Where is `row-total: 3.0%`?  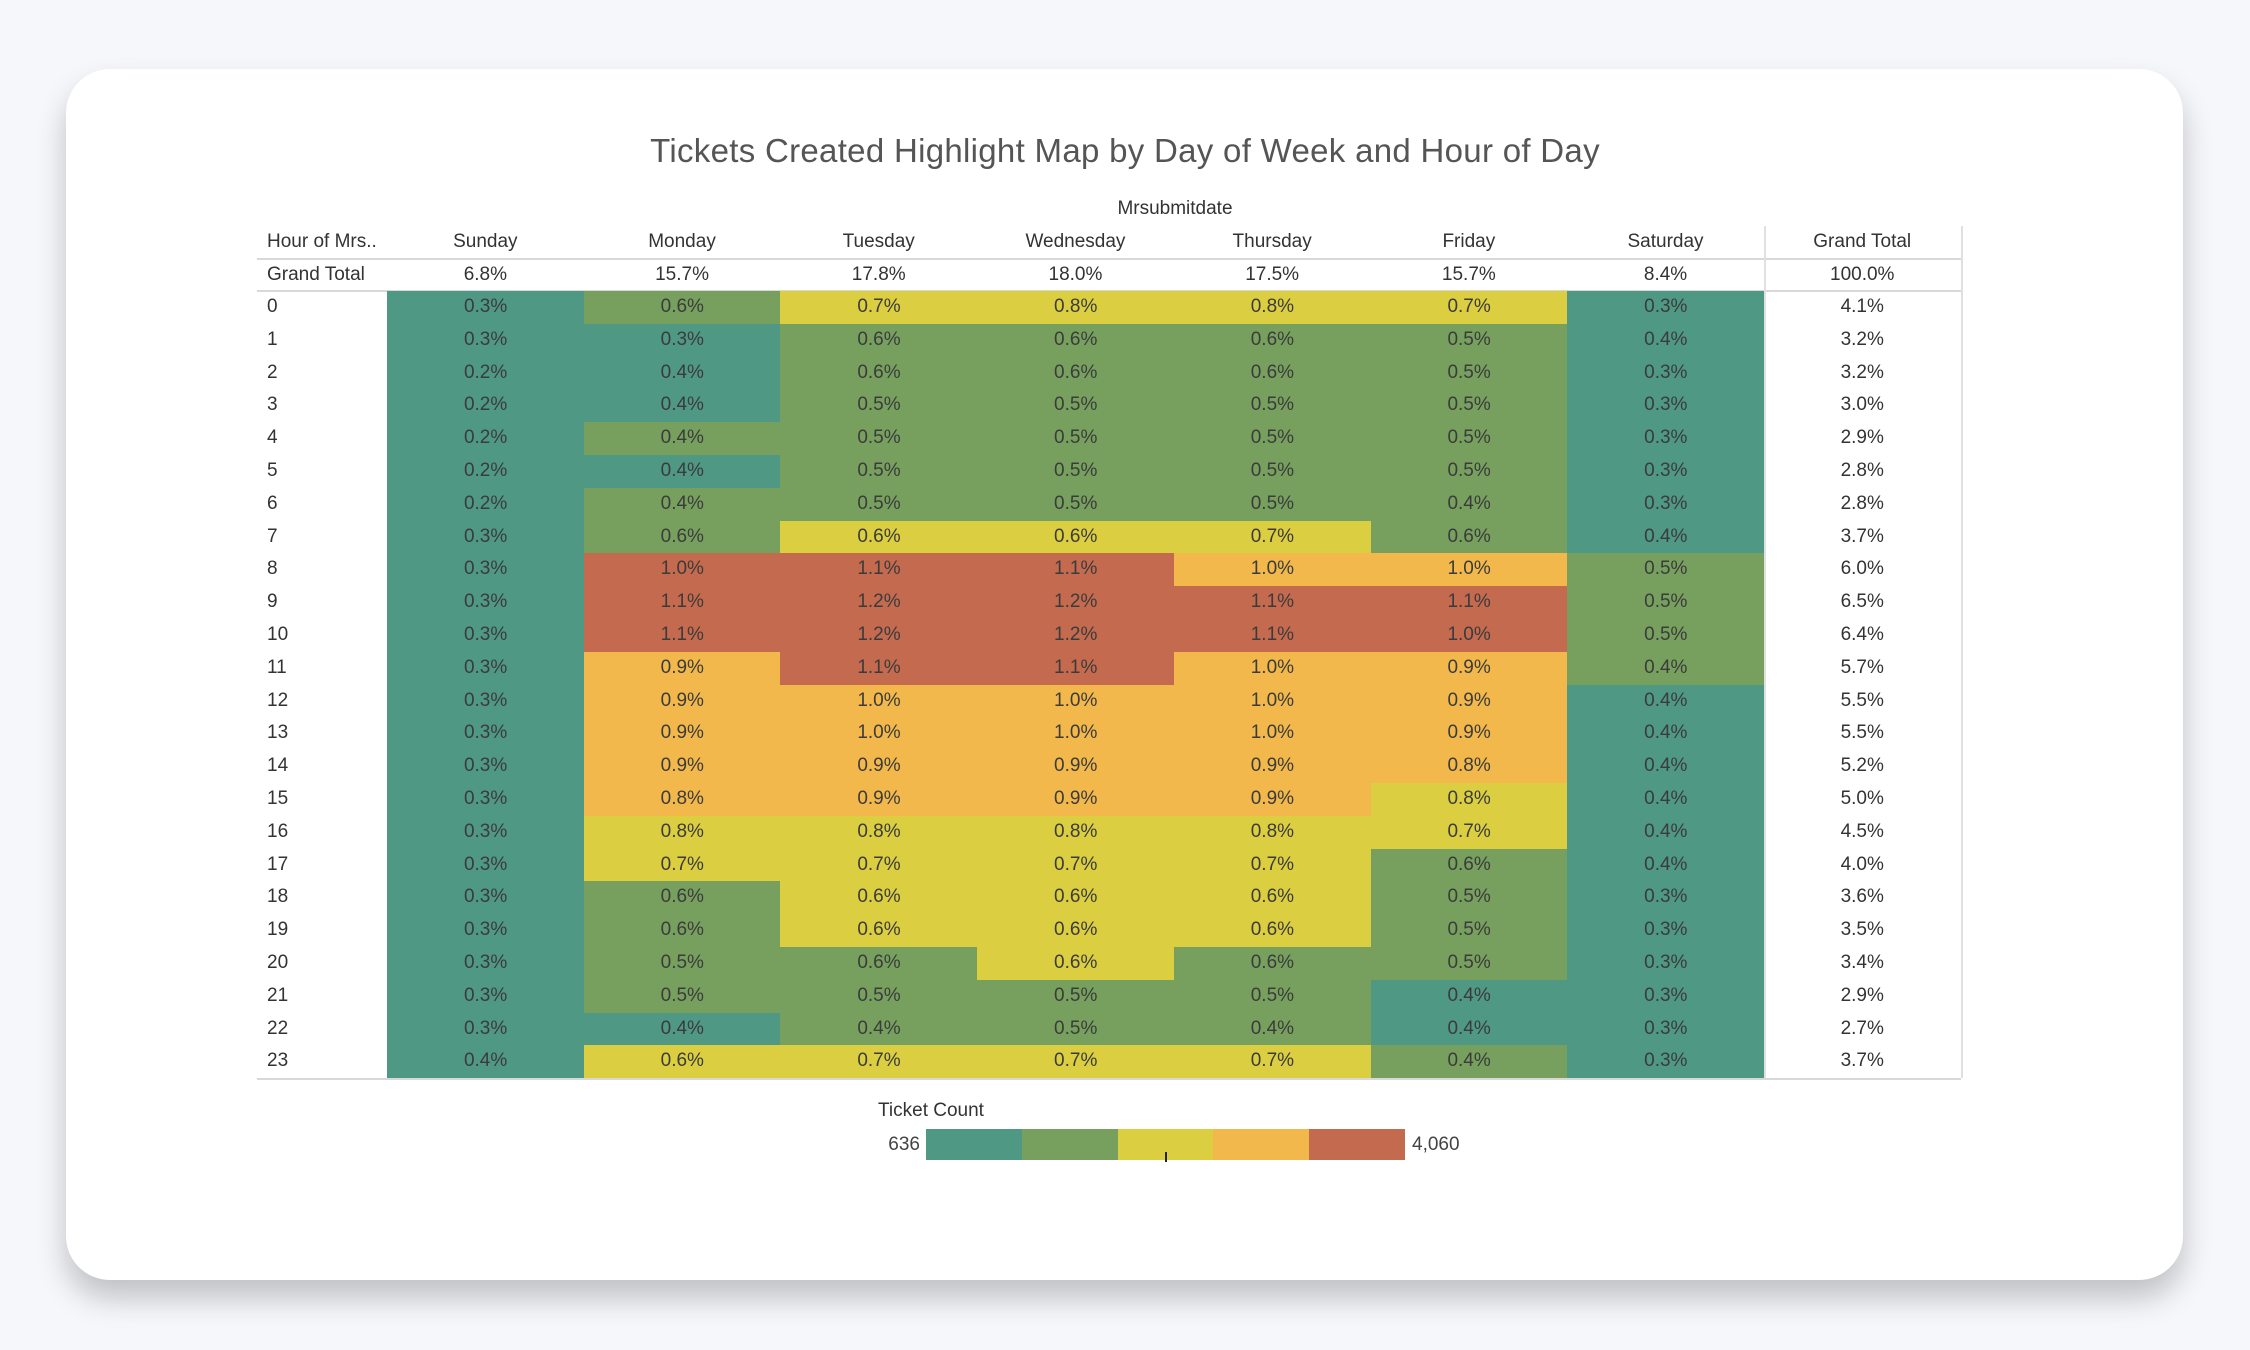 row-total: 3.0% is located at coordinates (1862, 405).